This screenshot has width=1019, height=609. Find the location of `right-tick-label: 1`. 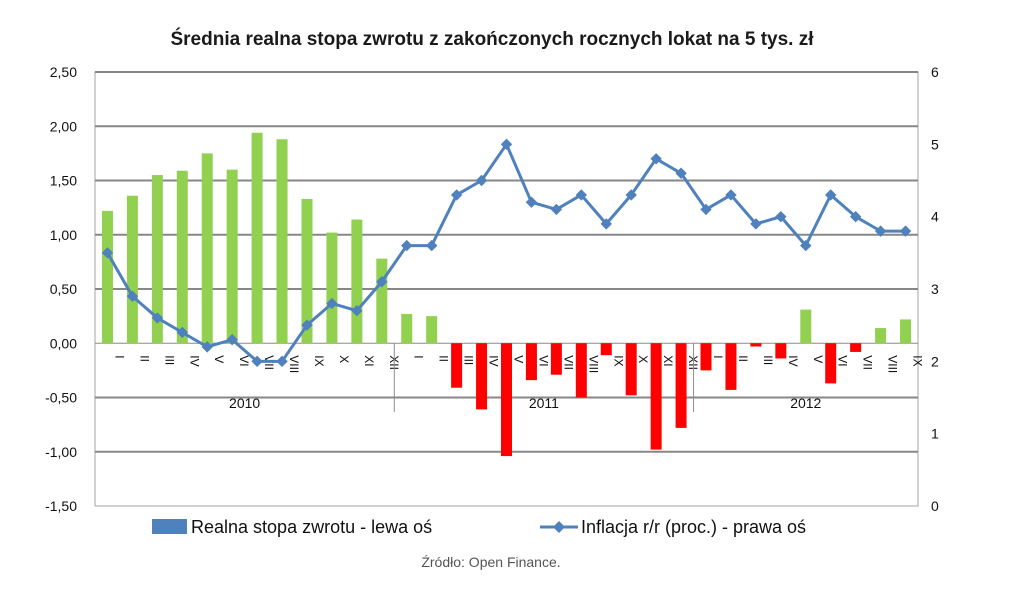

right-tick-label: 1 is located at coordinates (935, 434).